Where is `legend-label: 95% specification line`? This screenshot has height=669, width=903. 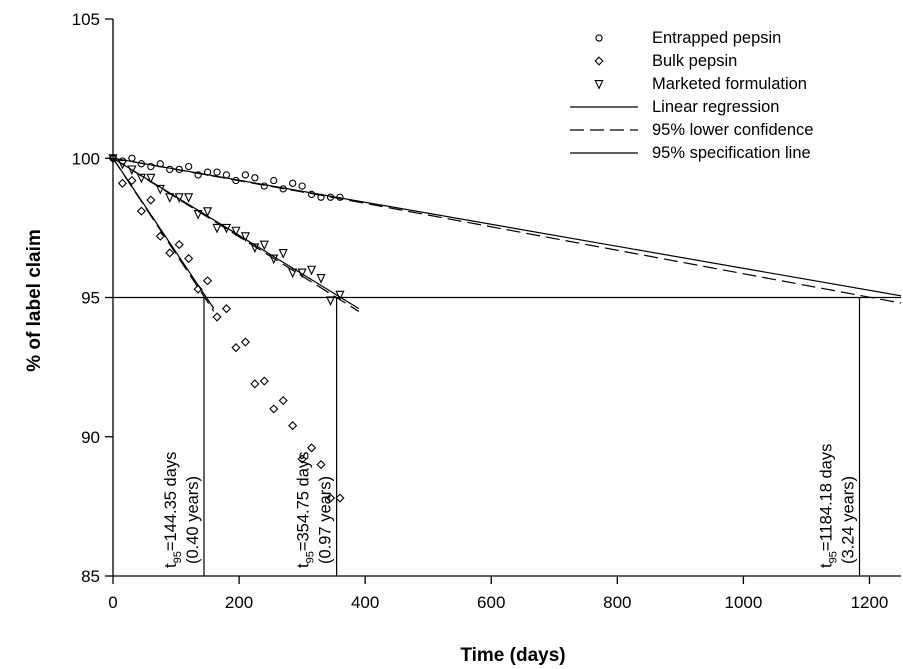
legend-label: 95% specification line is located at coordinates (731, 153).